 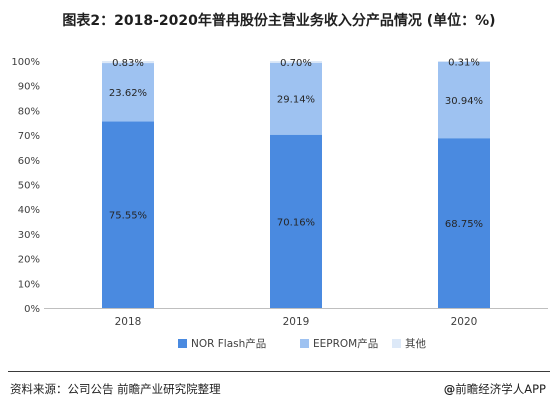 I want to click on y-tick-label: 0%, so click(x=32, y=309).